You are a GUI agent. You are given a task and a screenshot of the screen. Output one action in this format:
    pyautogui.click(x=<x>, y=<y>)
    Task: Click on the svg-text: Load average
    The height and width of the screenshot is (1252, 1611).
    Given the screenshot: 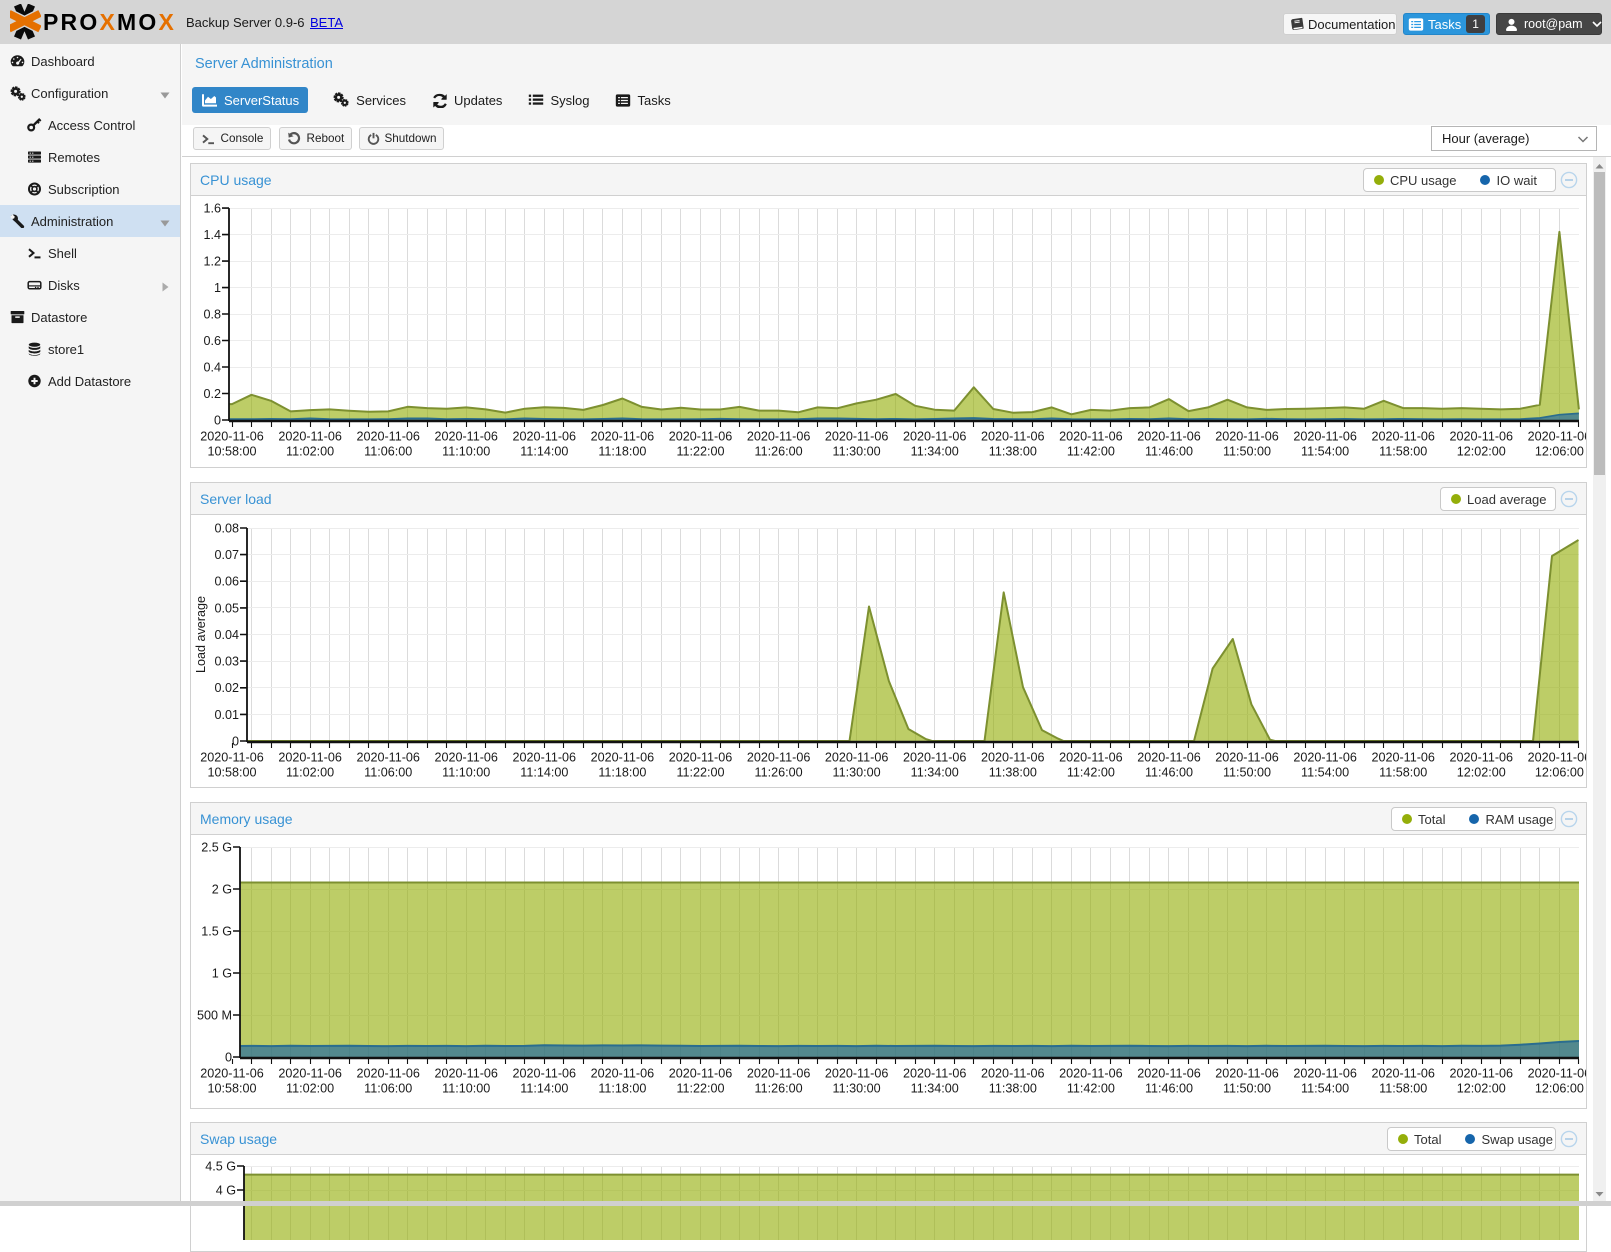 What is the action you would take?
    pyautogui.click(x=201, y=634)
    